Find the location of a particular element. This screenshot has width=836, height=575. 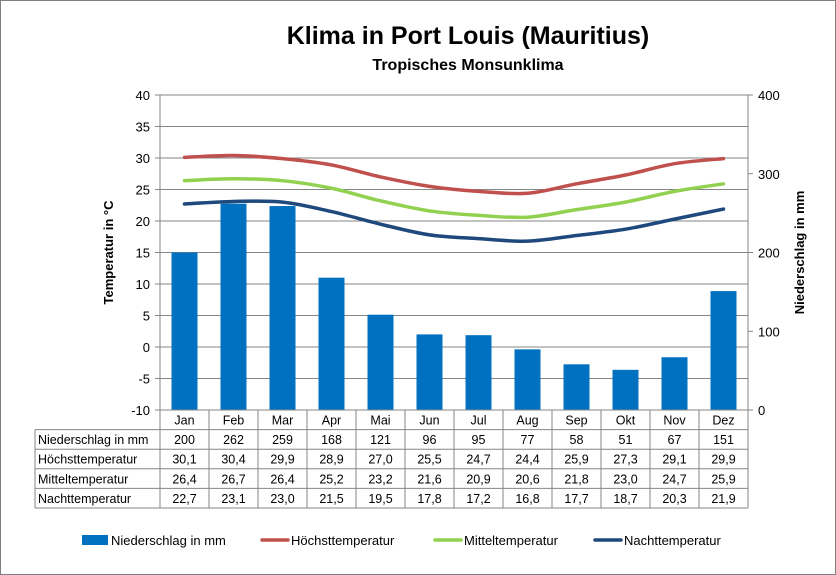

mean-temperature-line is located at coordinates (454, 198).